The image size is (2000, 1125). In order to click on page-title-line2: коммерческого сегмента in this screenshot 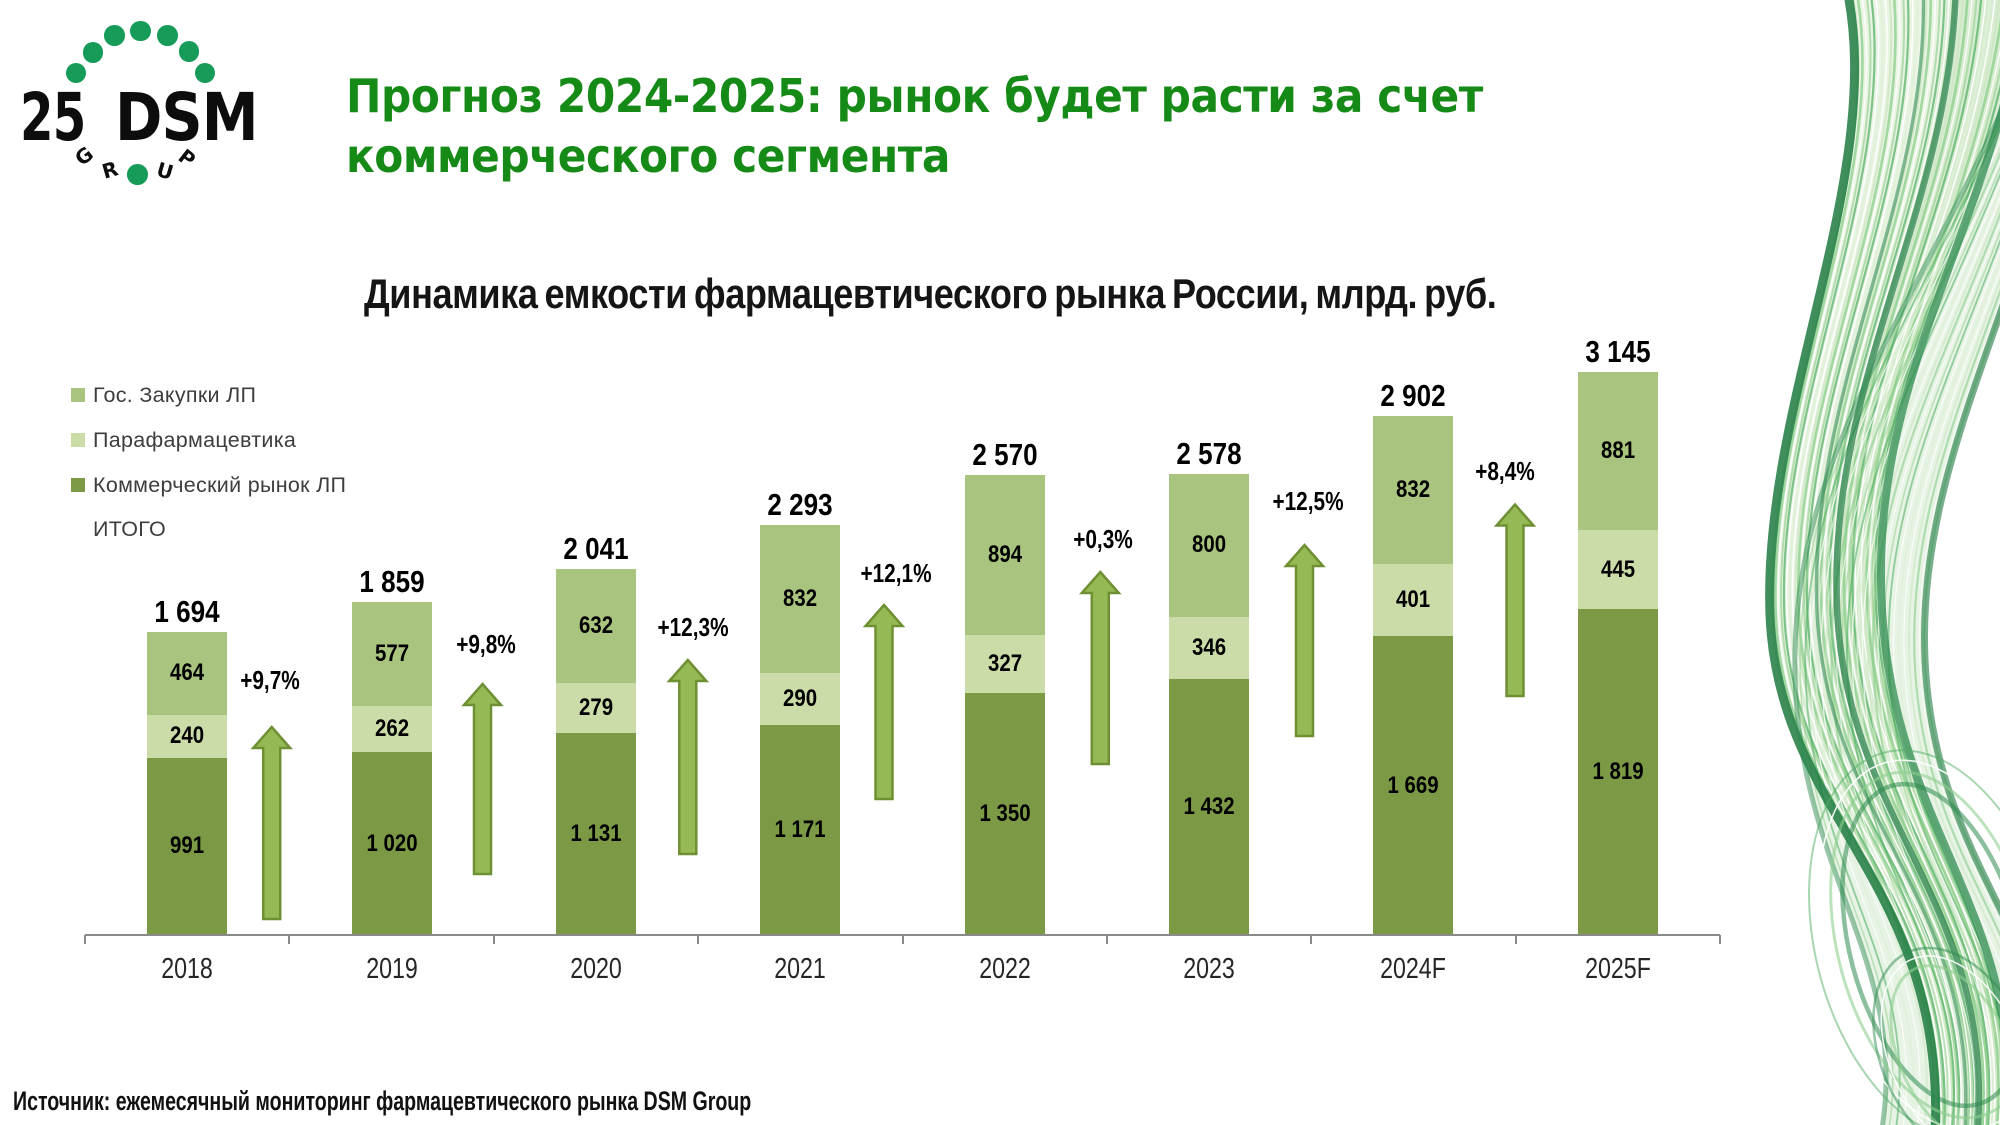, I will do `click(648, 156)`.